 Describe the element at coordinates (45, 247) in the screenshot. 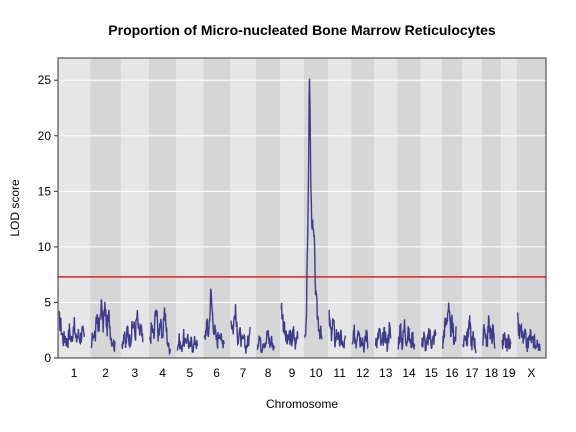

I see `y-tick-label: 10` at that location.